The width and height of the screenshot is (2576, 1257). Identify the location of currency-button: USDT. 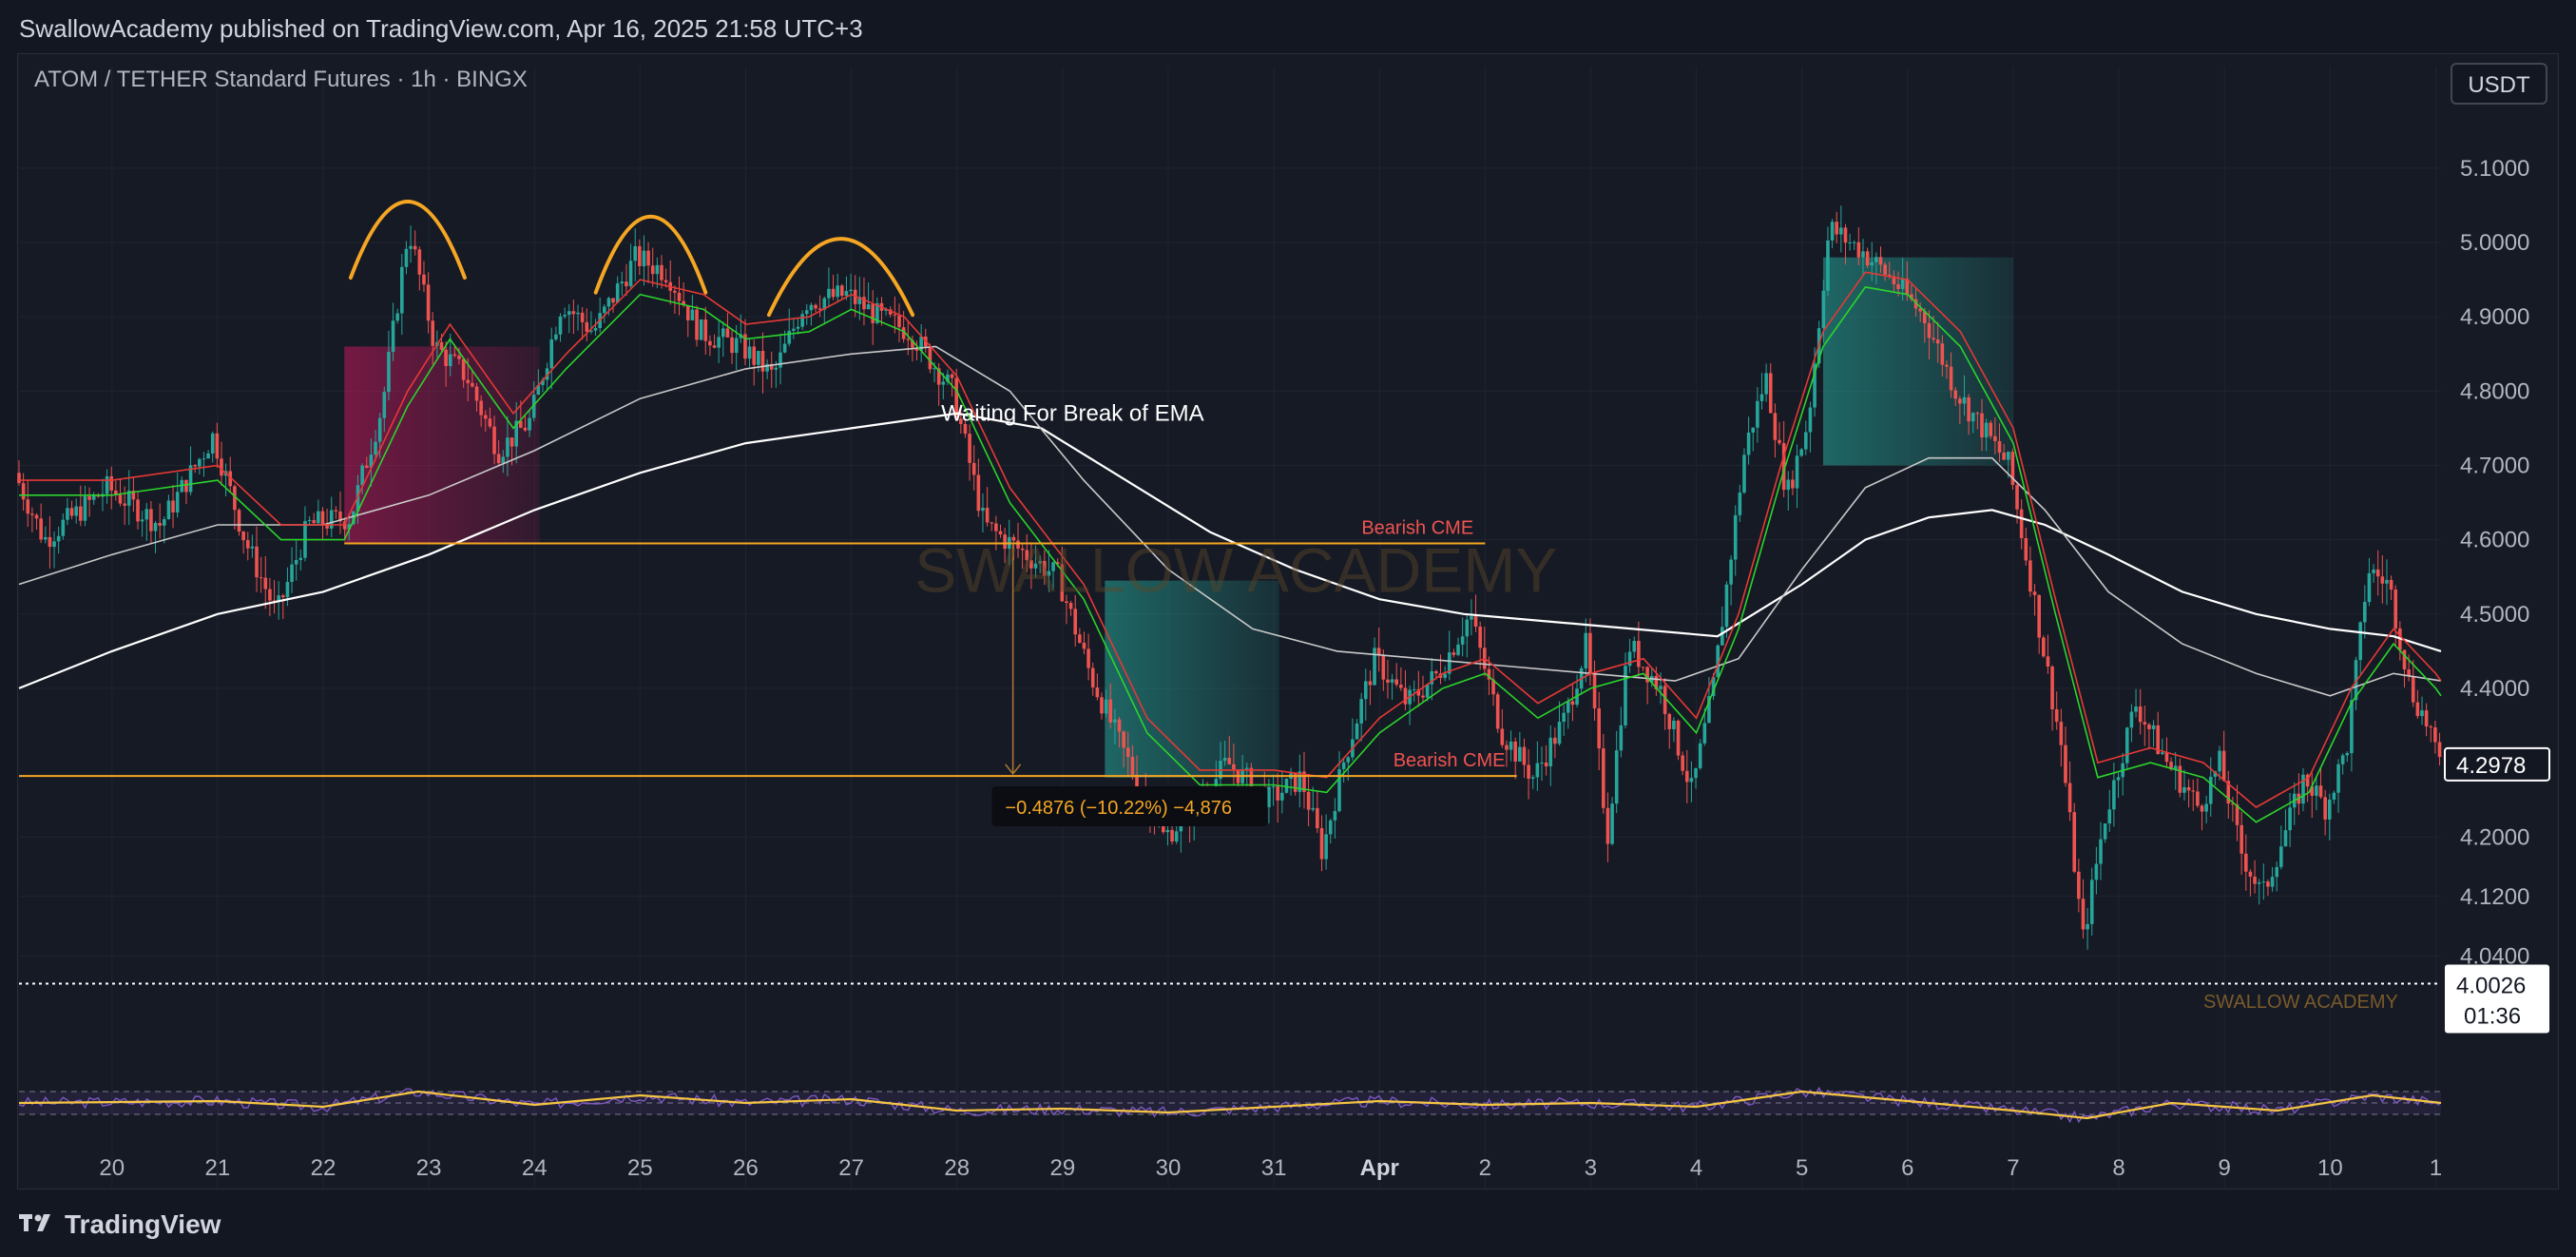
(2499, 84).